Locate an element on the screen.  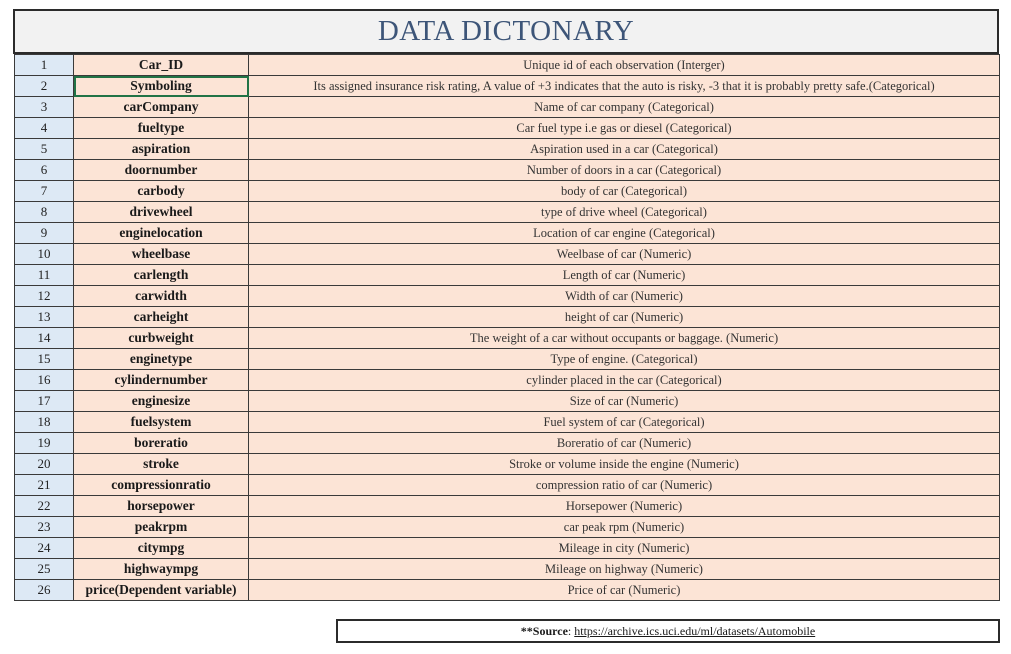
table-row: 22 horsepower Horsepower (Numeric) is located at coordinates (507, 506).